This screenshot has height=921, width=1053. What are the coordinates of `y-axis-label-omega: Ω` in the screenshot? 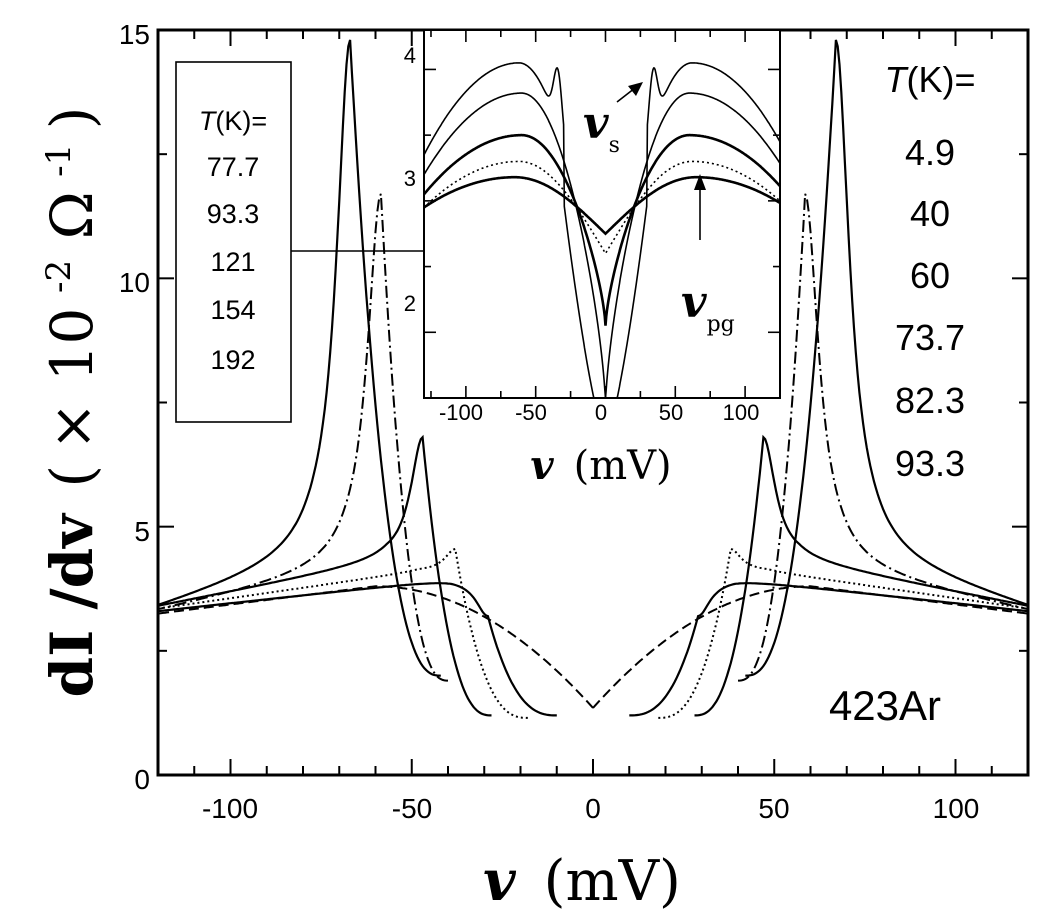 It's located at (72, 215).